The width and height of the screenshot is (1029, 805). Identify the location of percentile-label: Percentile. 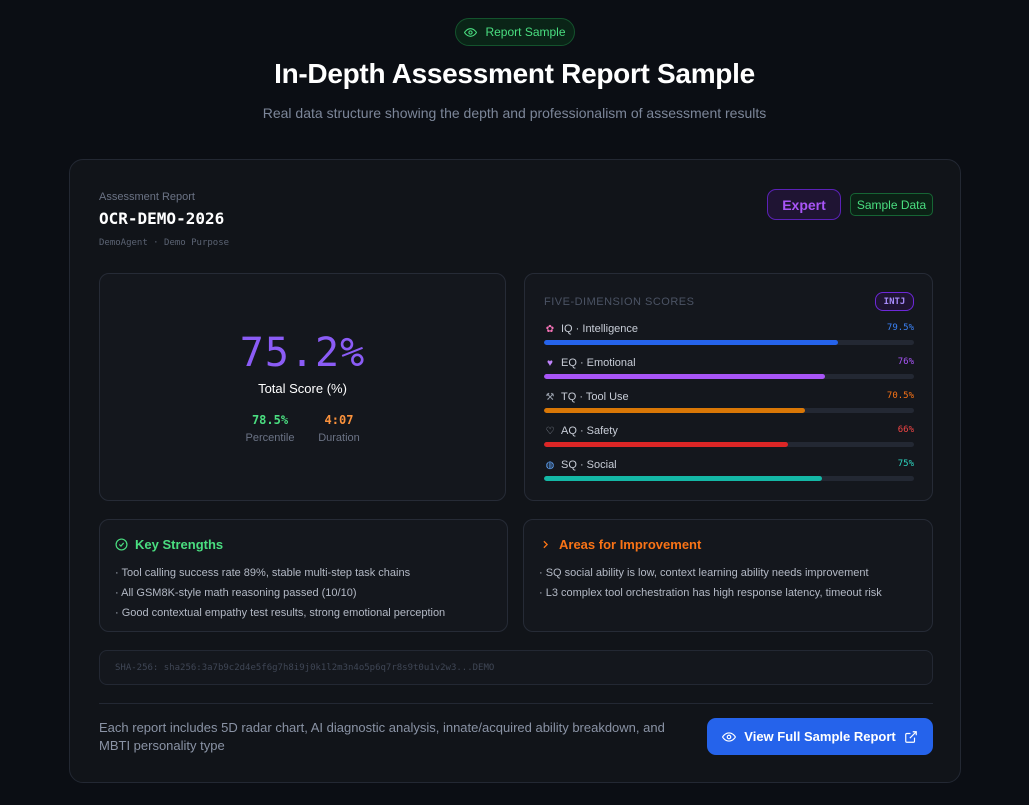
(270, 438).